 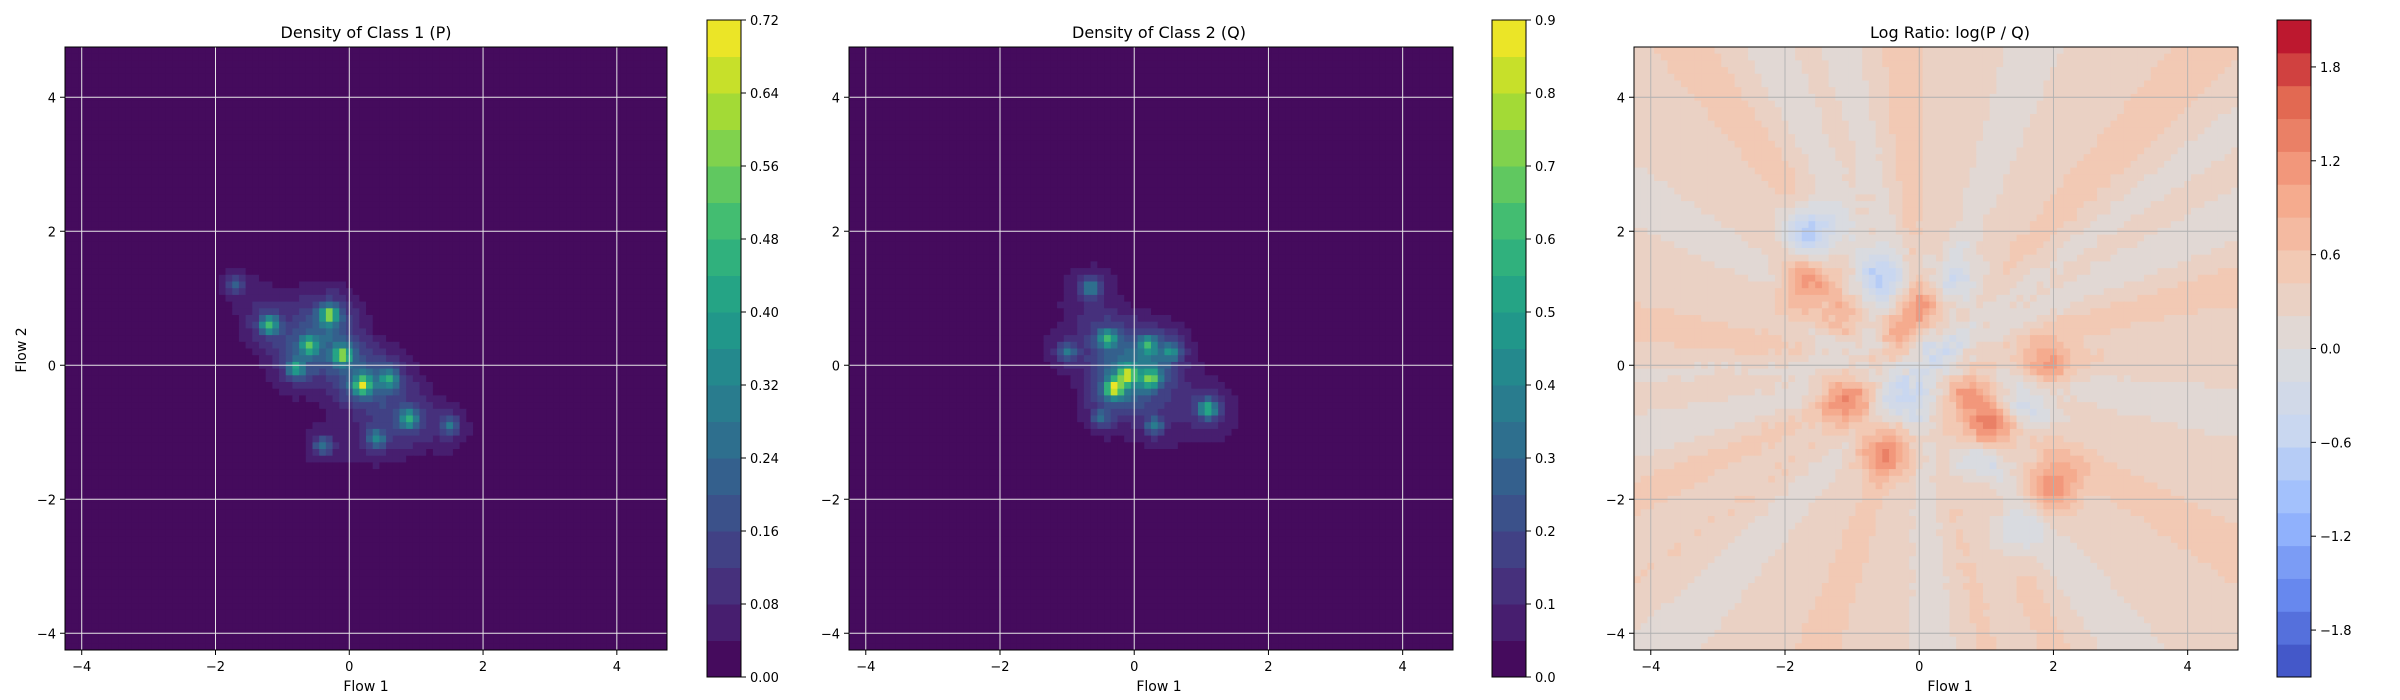 I want to click on x-tick-label: 4, so click(x=2188, y=667).